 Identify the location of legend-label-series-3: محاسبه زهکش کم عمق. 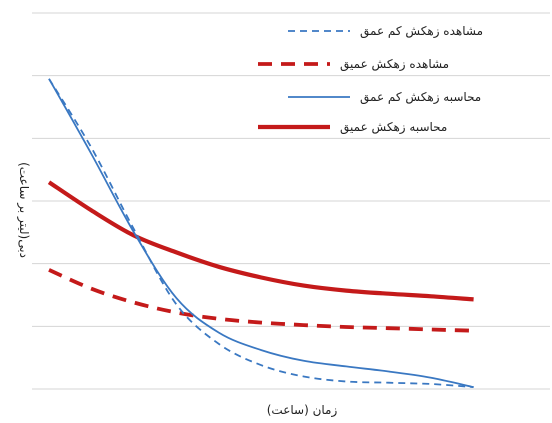
(420, 97).